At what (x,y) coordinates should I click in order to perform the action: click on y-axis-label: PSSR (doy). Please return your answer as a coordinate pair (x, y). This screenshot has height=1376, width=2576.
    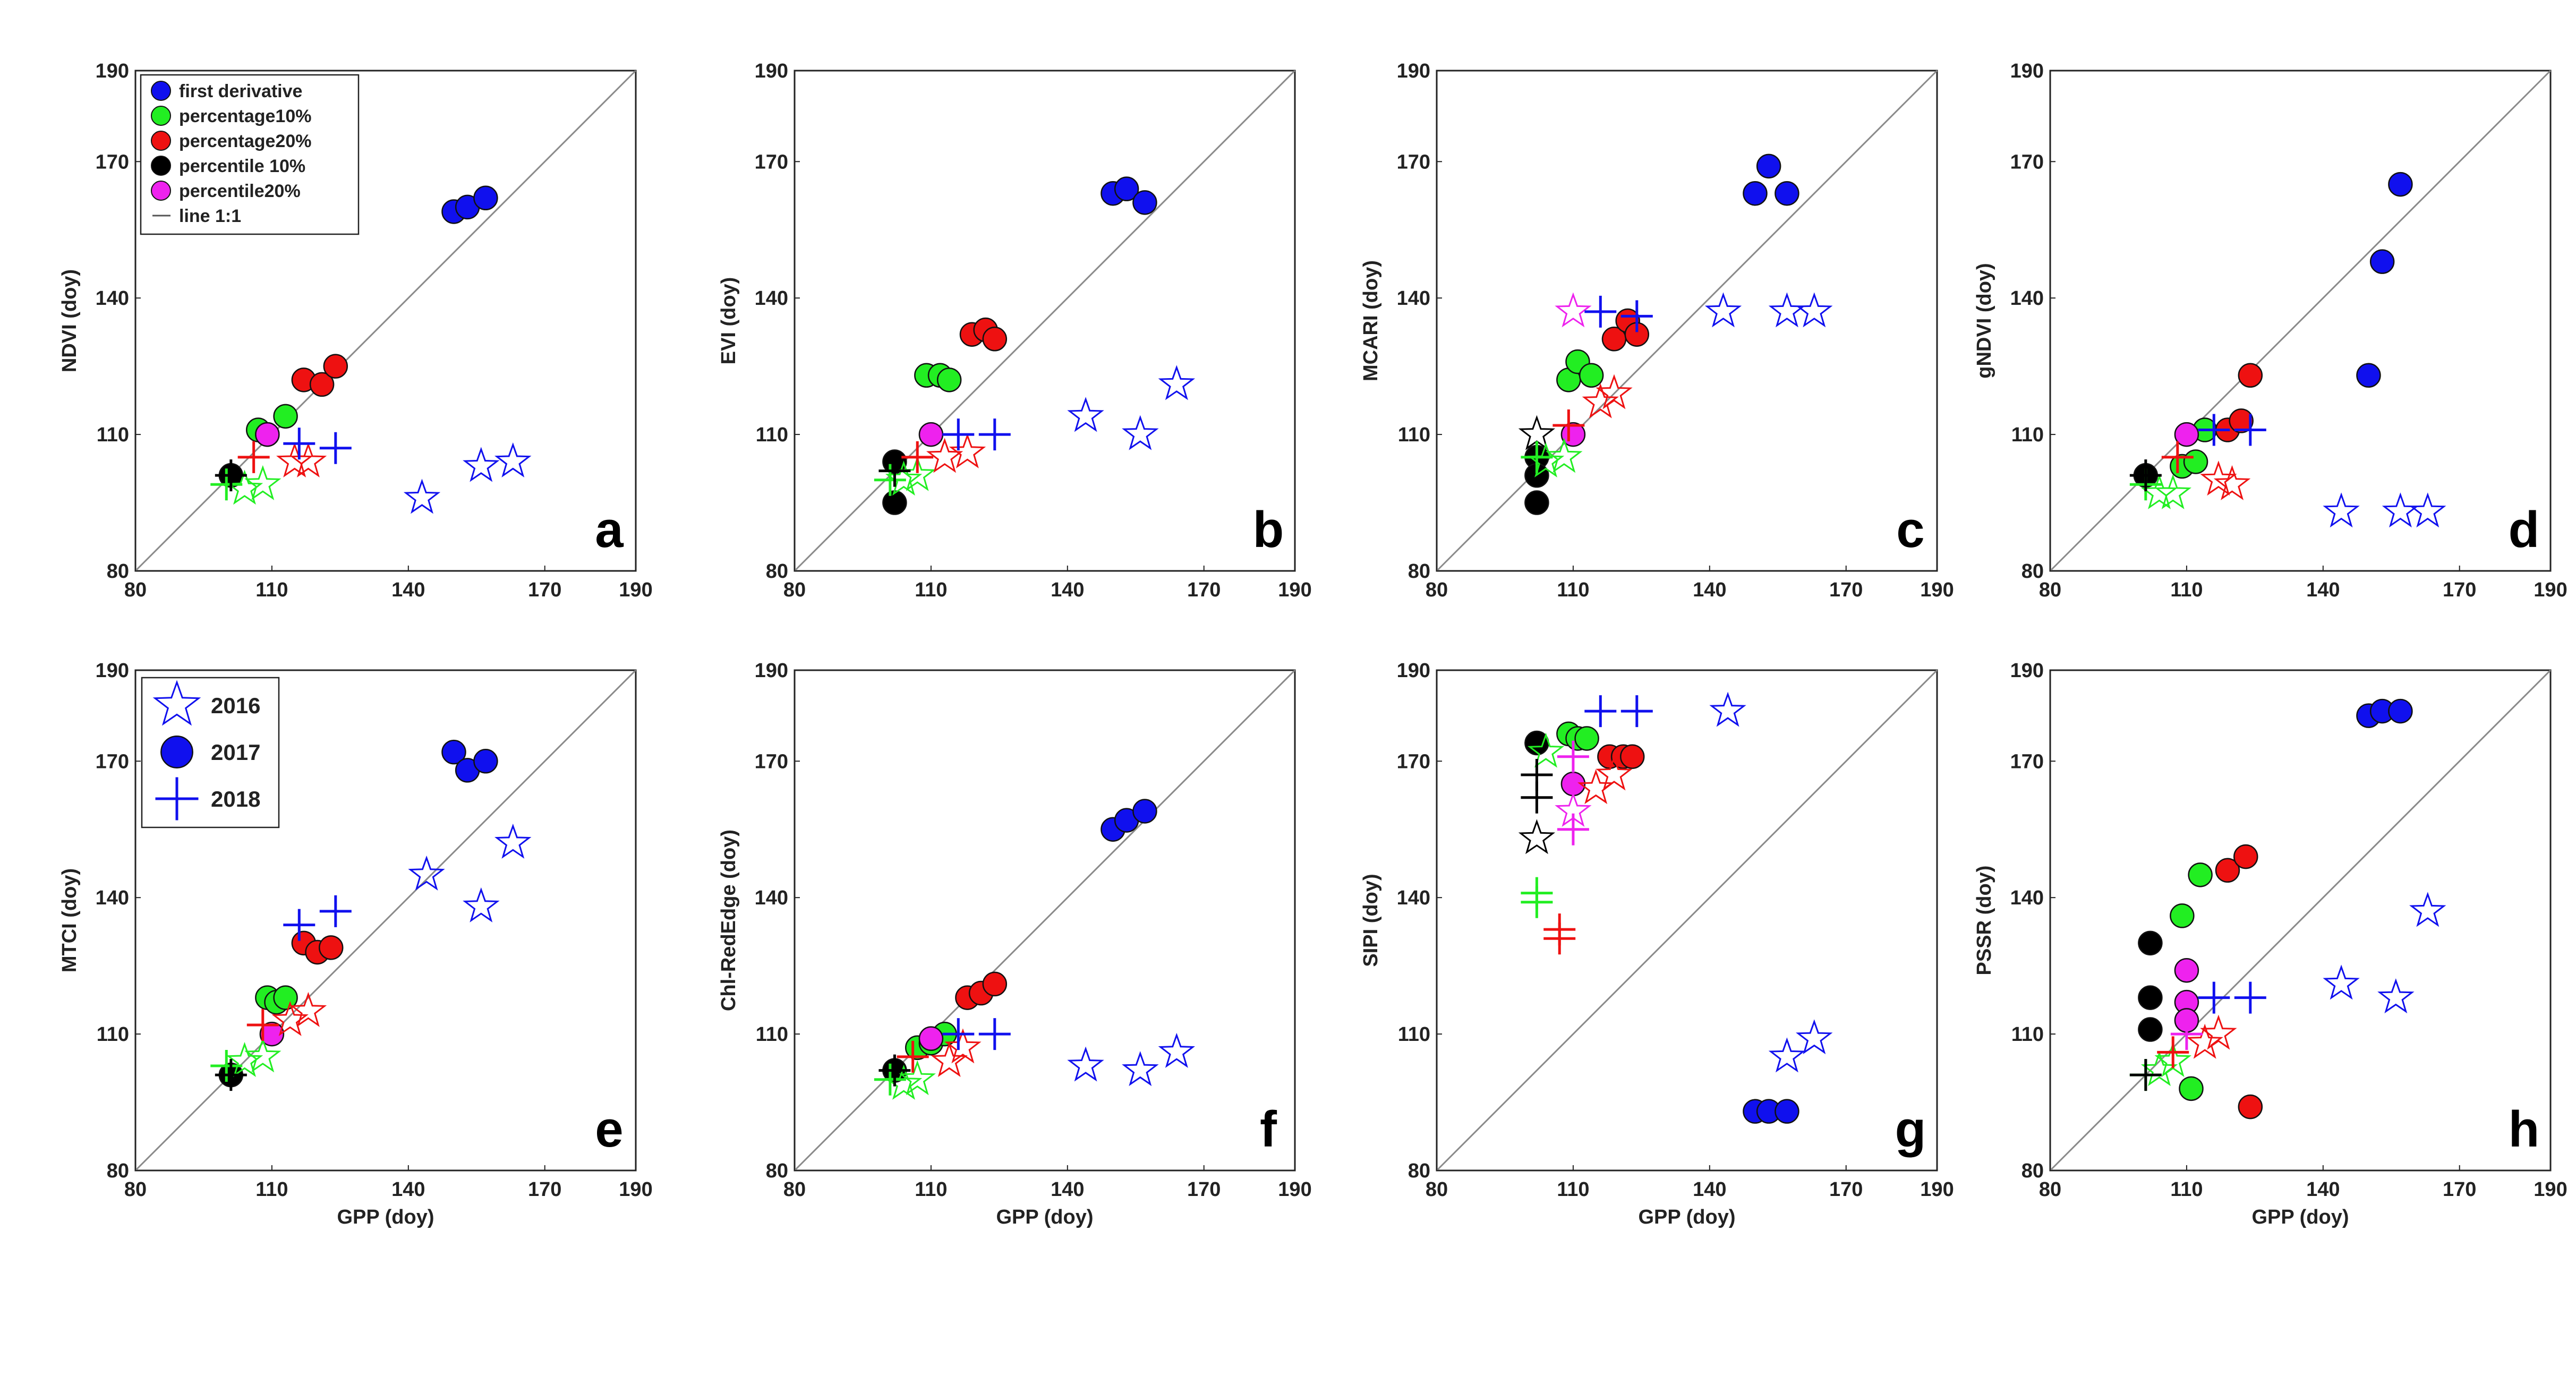
    Looking at the image, I should click on (1984, 921).